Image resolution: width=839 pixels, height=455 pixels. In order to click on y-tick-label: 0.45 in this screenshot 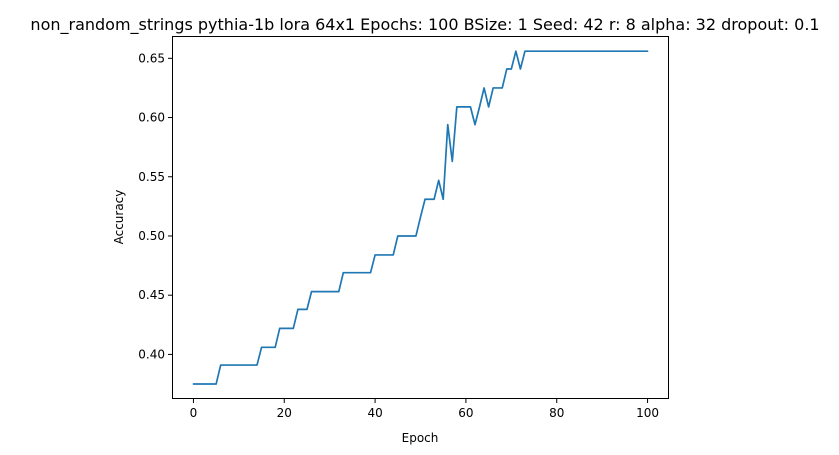, I will do `click(151, 295)`.